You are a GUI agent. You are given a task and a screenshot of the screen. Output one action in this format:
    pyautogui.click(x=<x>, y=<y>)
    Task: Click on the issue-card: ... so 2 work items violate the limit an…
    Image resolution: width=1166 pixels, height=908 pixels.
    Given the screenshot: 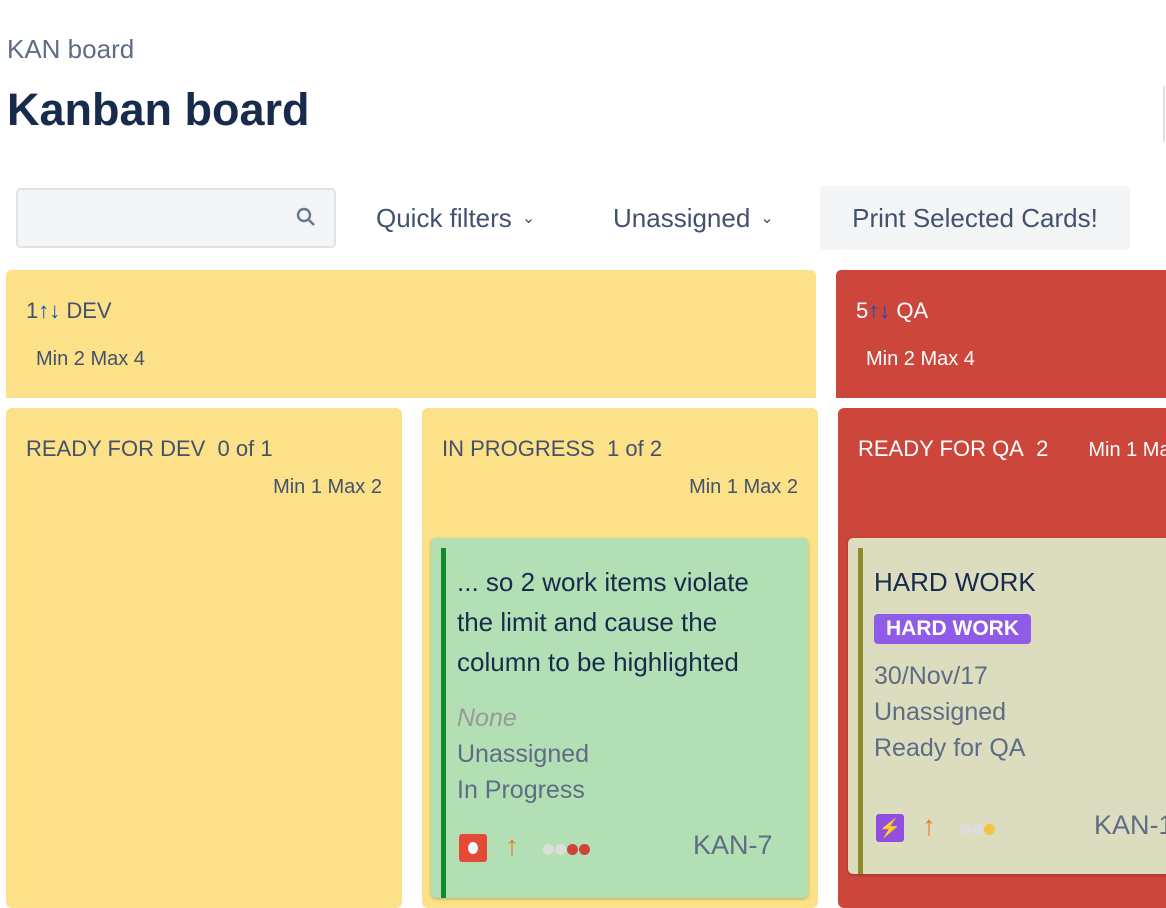 What is the action you would take?
    pyautogui.click(x=619, y=718)
    